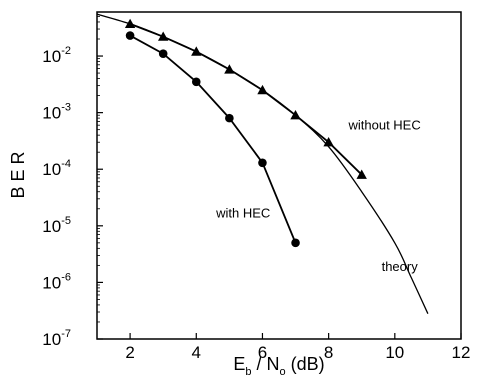 This screenshot has height=376, width=477. Describe the element at coordinates (361, 174) in the screenshot. I see `data-point-without-hec` at that location.